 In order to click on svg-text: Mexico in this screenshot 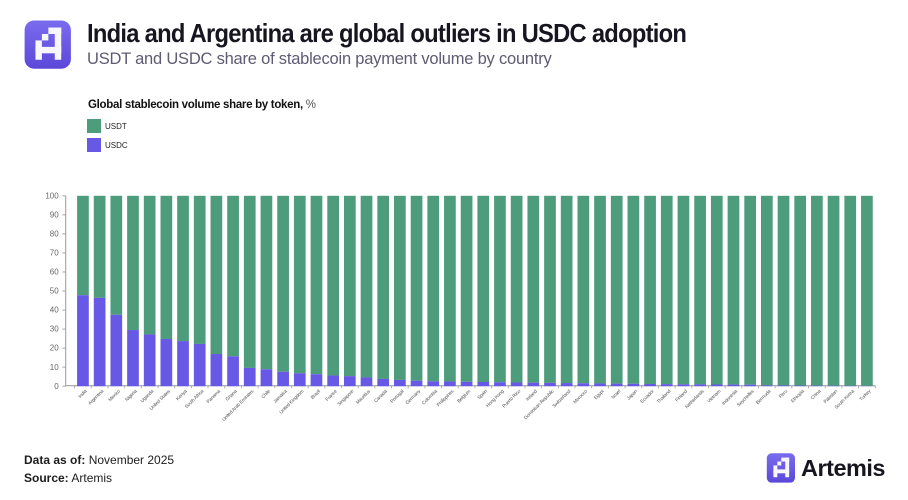, I will do `click(114, 395)`.